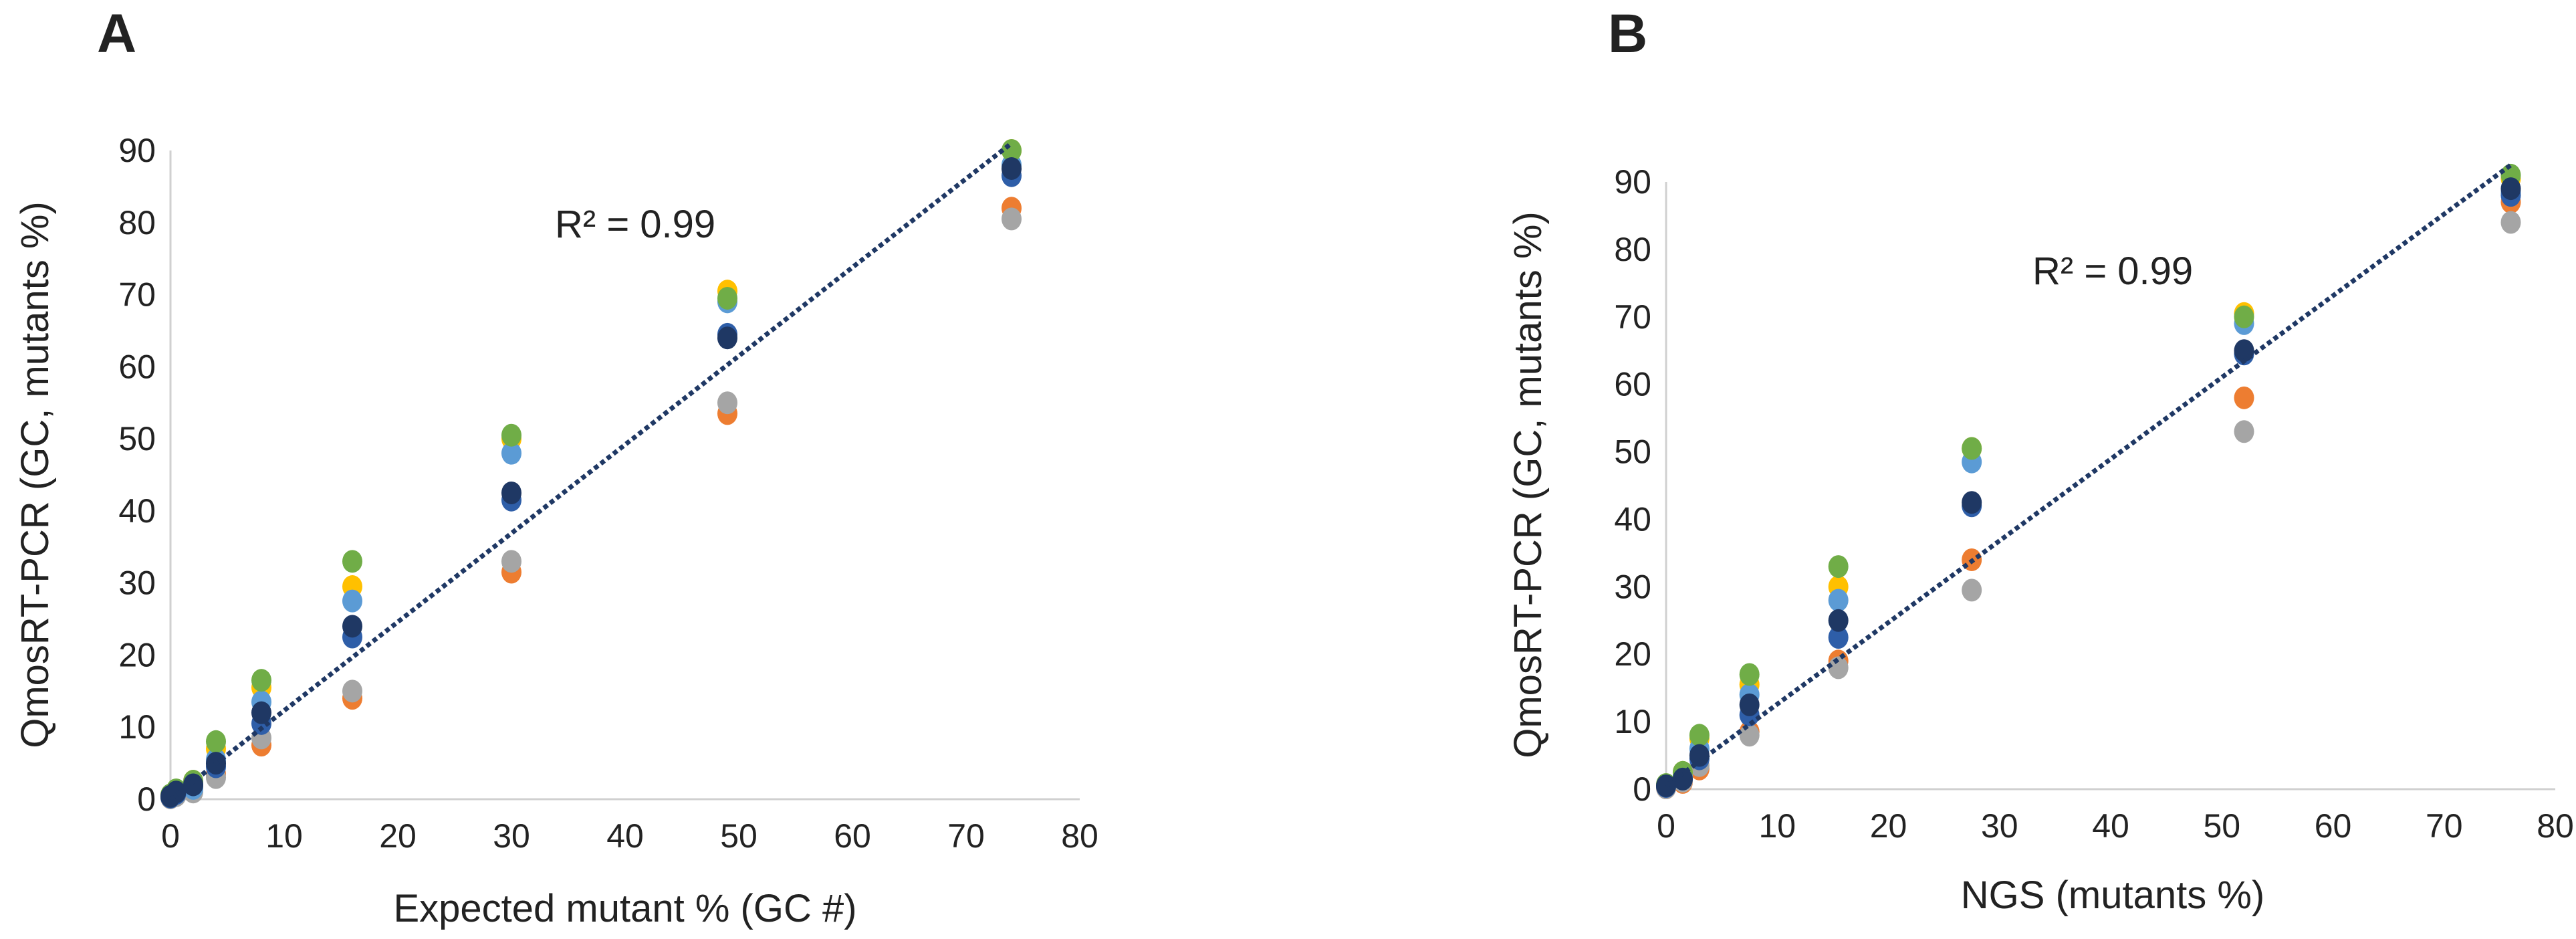 The image size is (2576, 939). What do you see at coordinates (1888, 826) in the screenshot?
I see `panel-b-x-tick-label: 20` at bounding box center [1888, 826].